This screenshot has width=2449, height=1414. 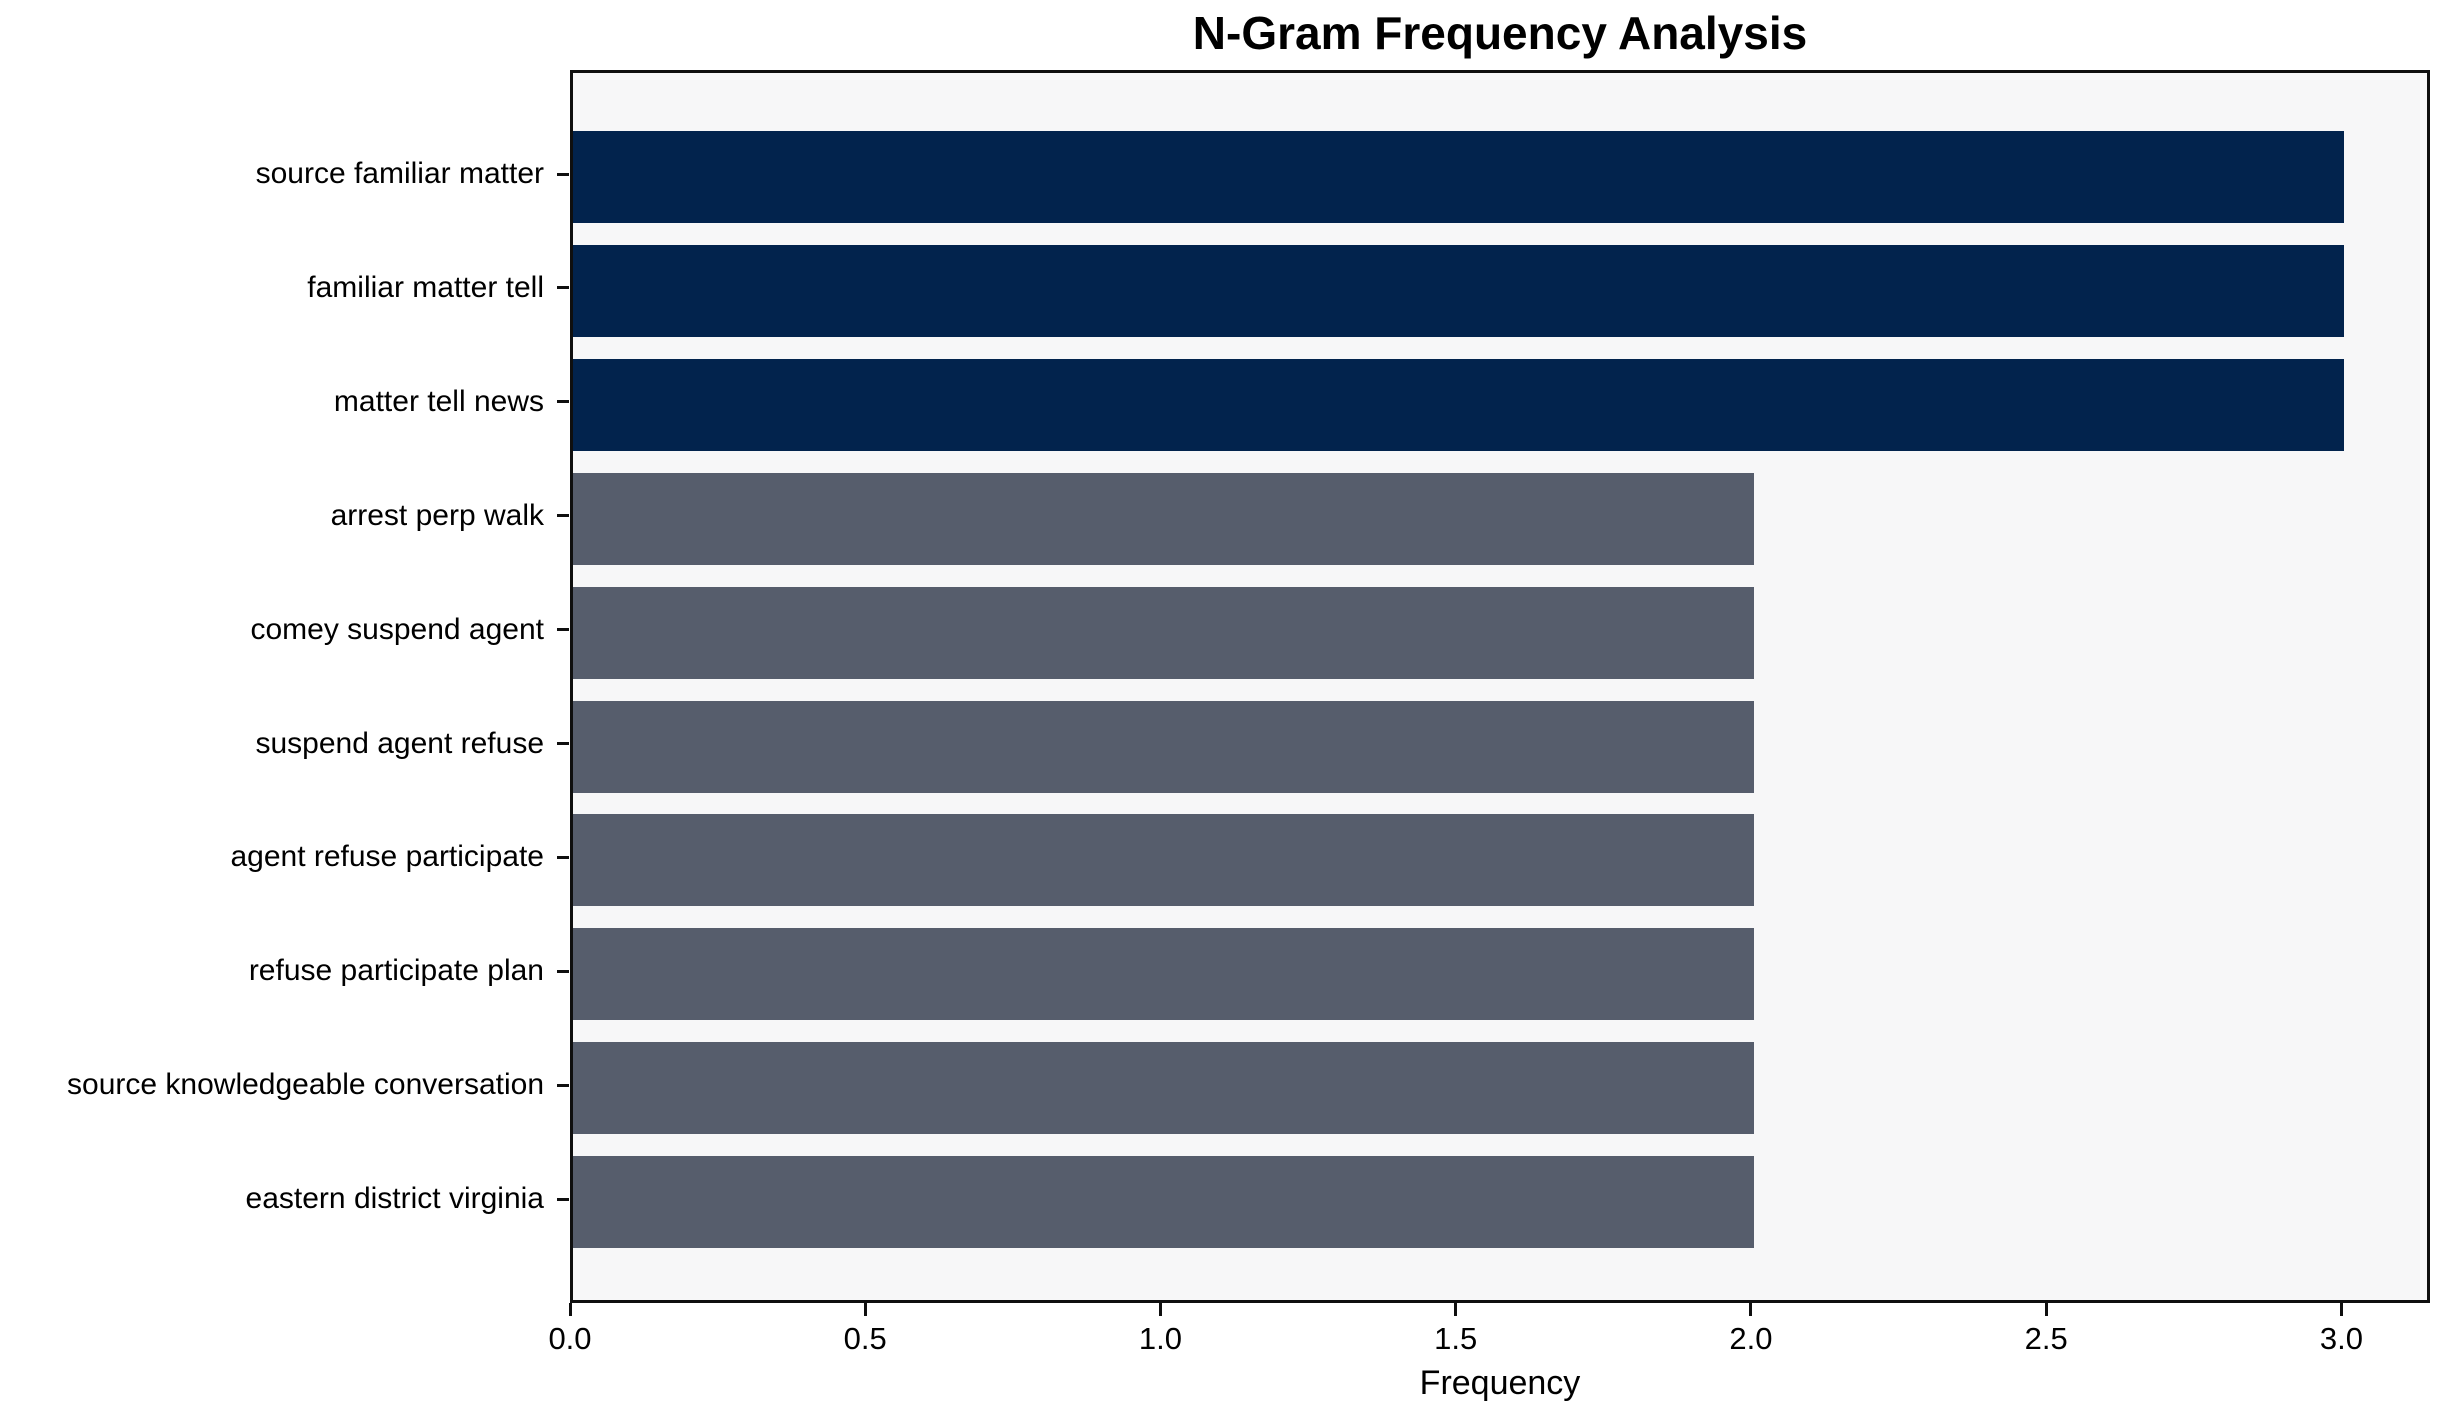 What do you see at coordinates (1751, 1338) in the screenshot?
I see `x-tick-label: 2.0` at bounding box center [1751, 1338].